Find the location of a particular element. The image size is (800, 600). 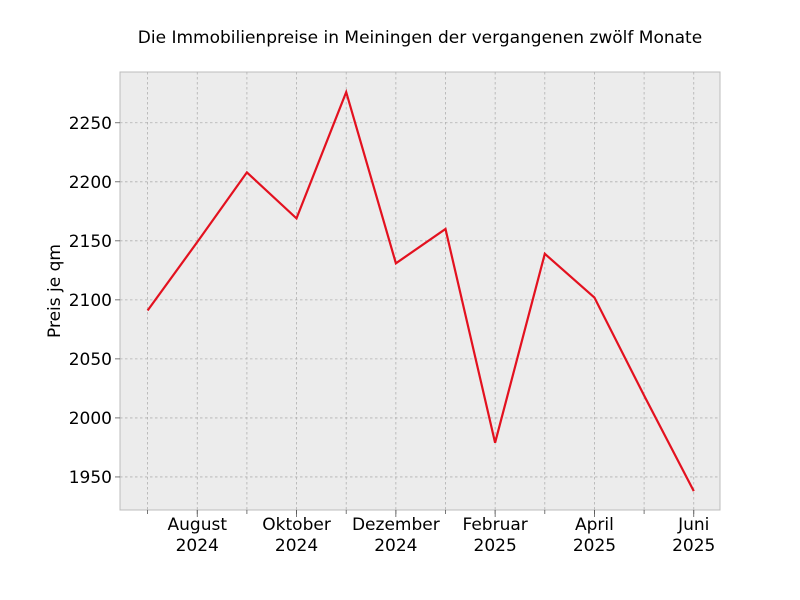

y-tick-label: 2050 is located at coordinates (90, 360).